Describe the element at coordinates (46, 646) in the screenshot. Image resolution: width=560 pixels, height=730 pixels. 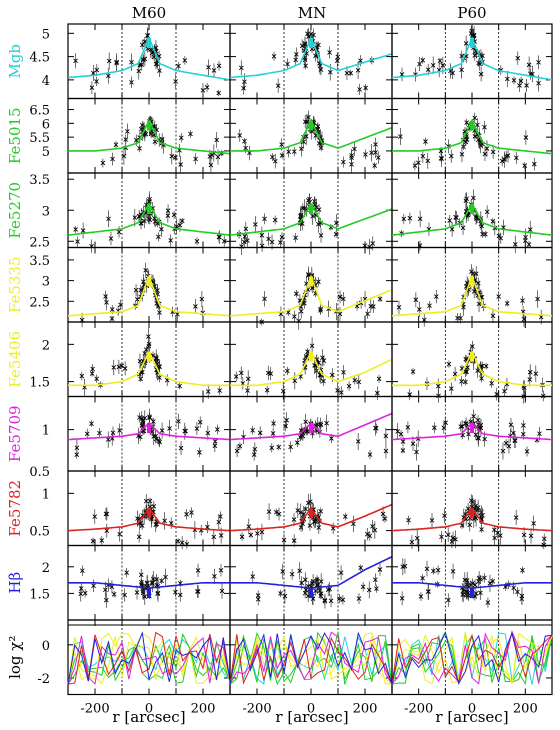
I see `ytick-label-8-1: 0` at that location.